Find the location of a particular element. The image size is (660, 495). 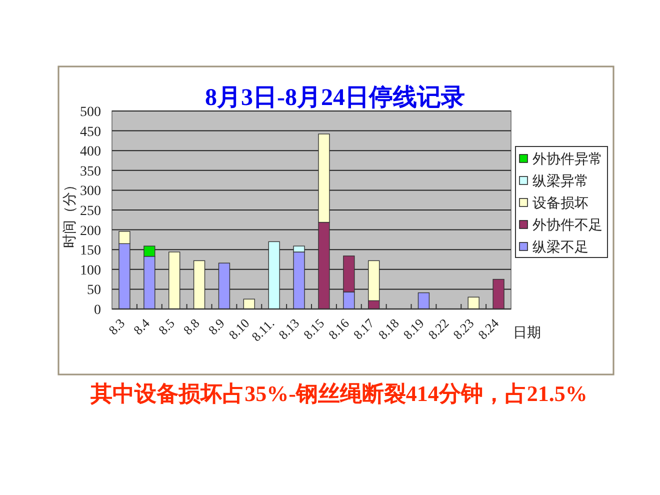

legend-label: 纵梁异常 is located at coordinates (560, 182).